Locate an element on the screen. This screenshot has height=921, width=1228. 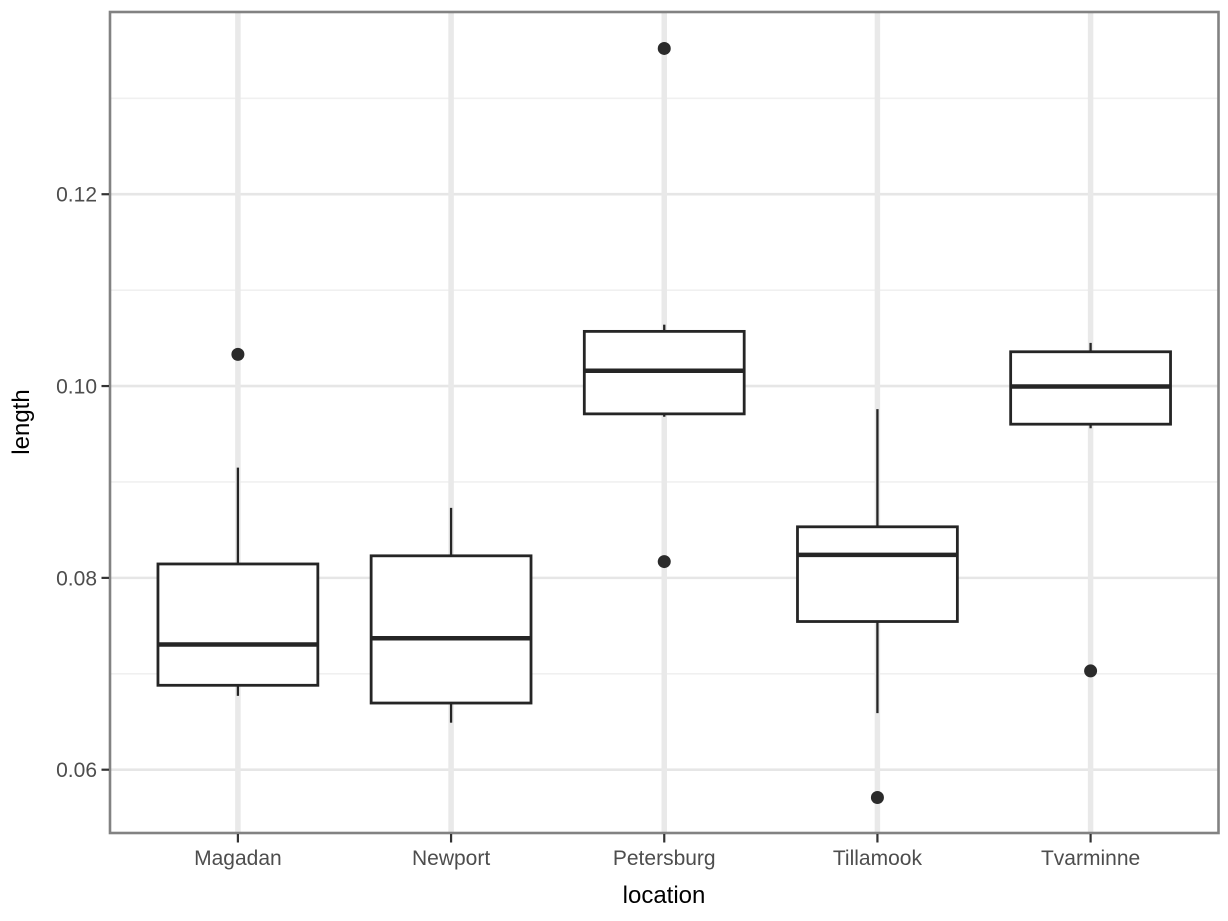
y-tick-label: 0.12 is located at coordinates (76, 195).